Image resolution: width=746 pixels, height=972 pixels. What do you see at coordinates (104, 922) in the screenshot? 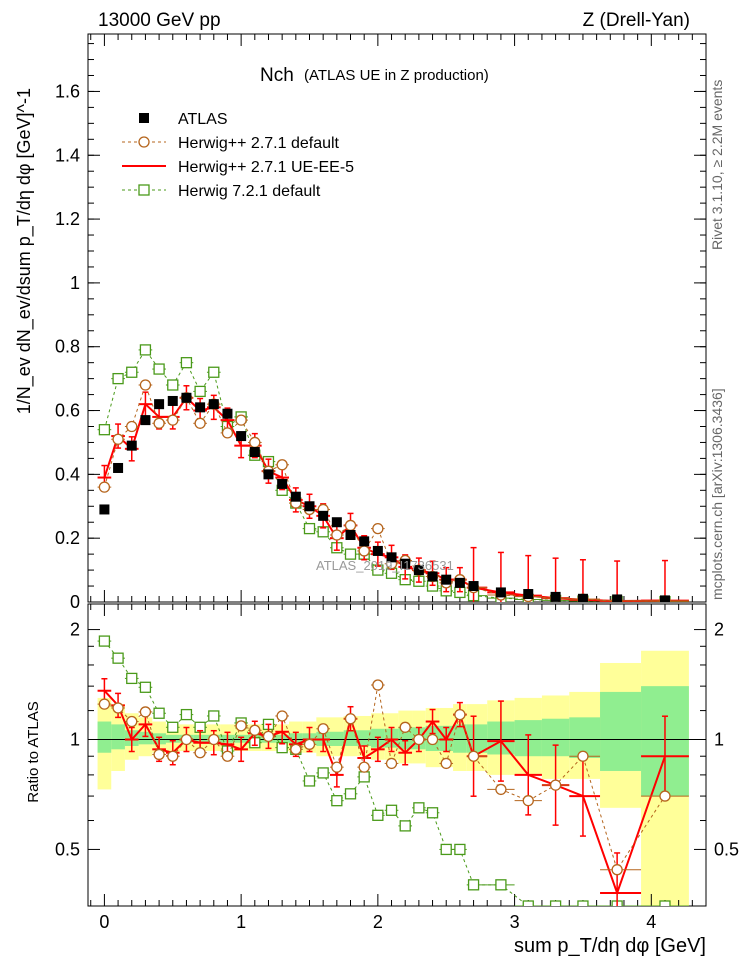
I see `x-tick-label: 0` at bounding box center [104, 922].